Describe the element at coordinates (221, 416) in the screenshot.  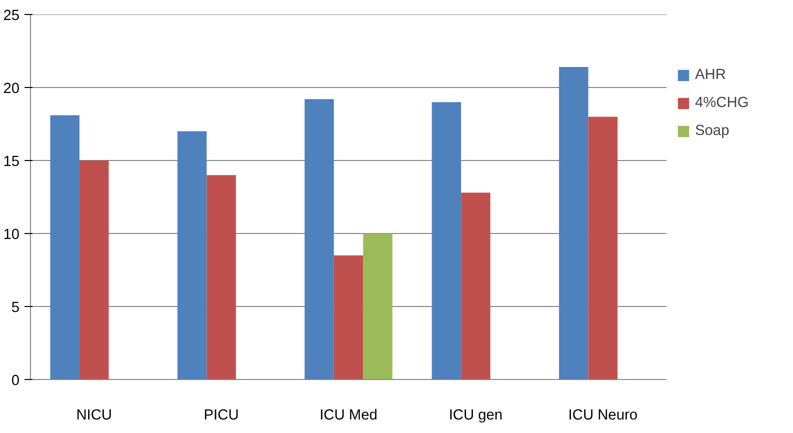
I see `x-tick-label: PICU` at that location.